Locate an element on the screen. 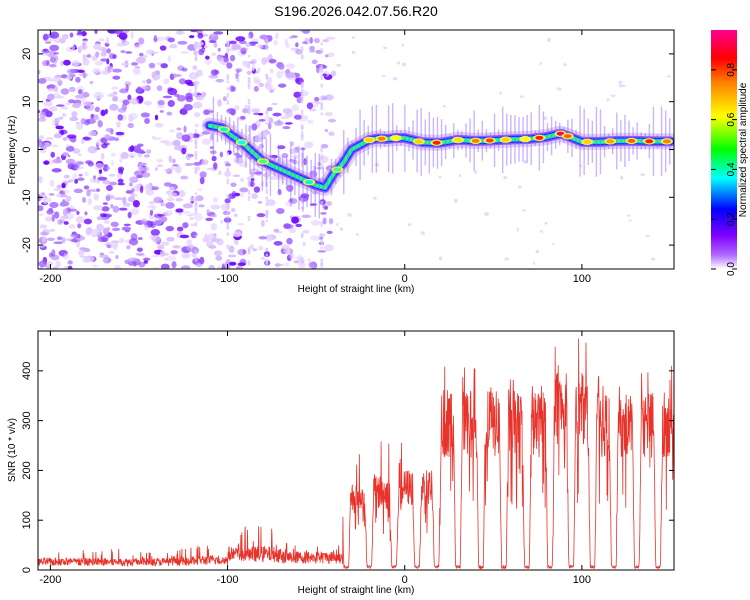 This screenshot has height=600, width=750. colorbar-ticks: 0.0 0.2 0.4 0.6 0.8 is located at coordinates (724, 169).